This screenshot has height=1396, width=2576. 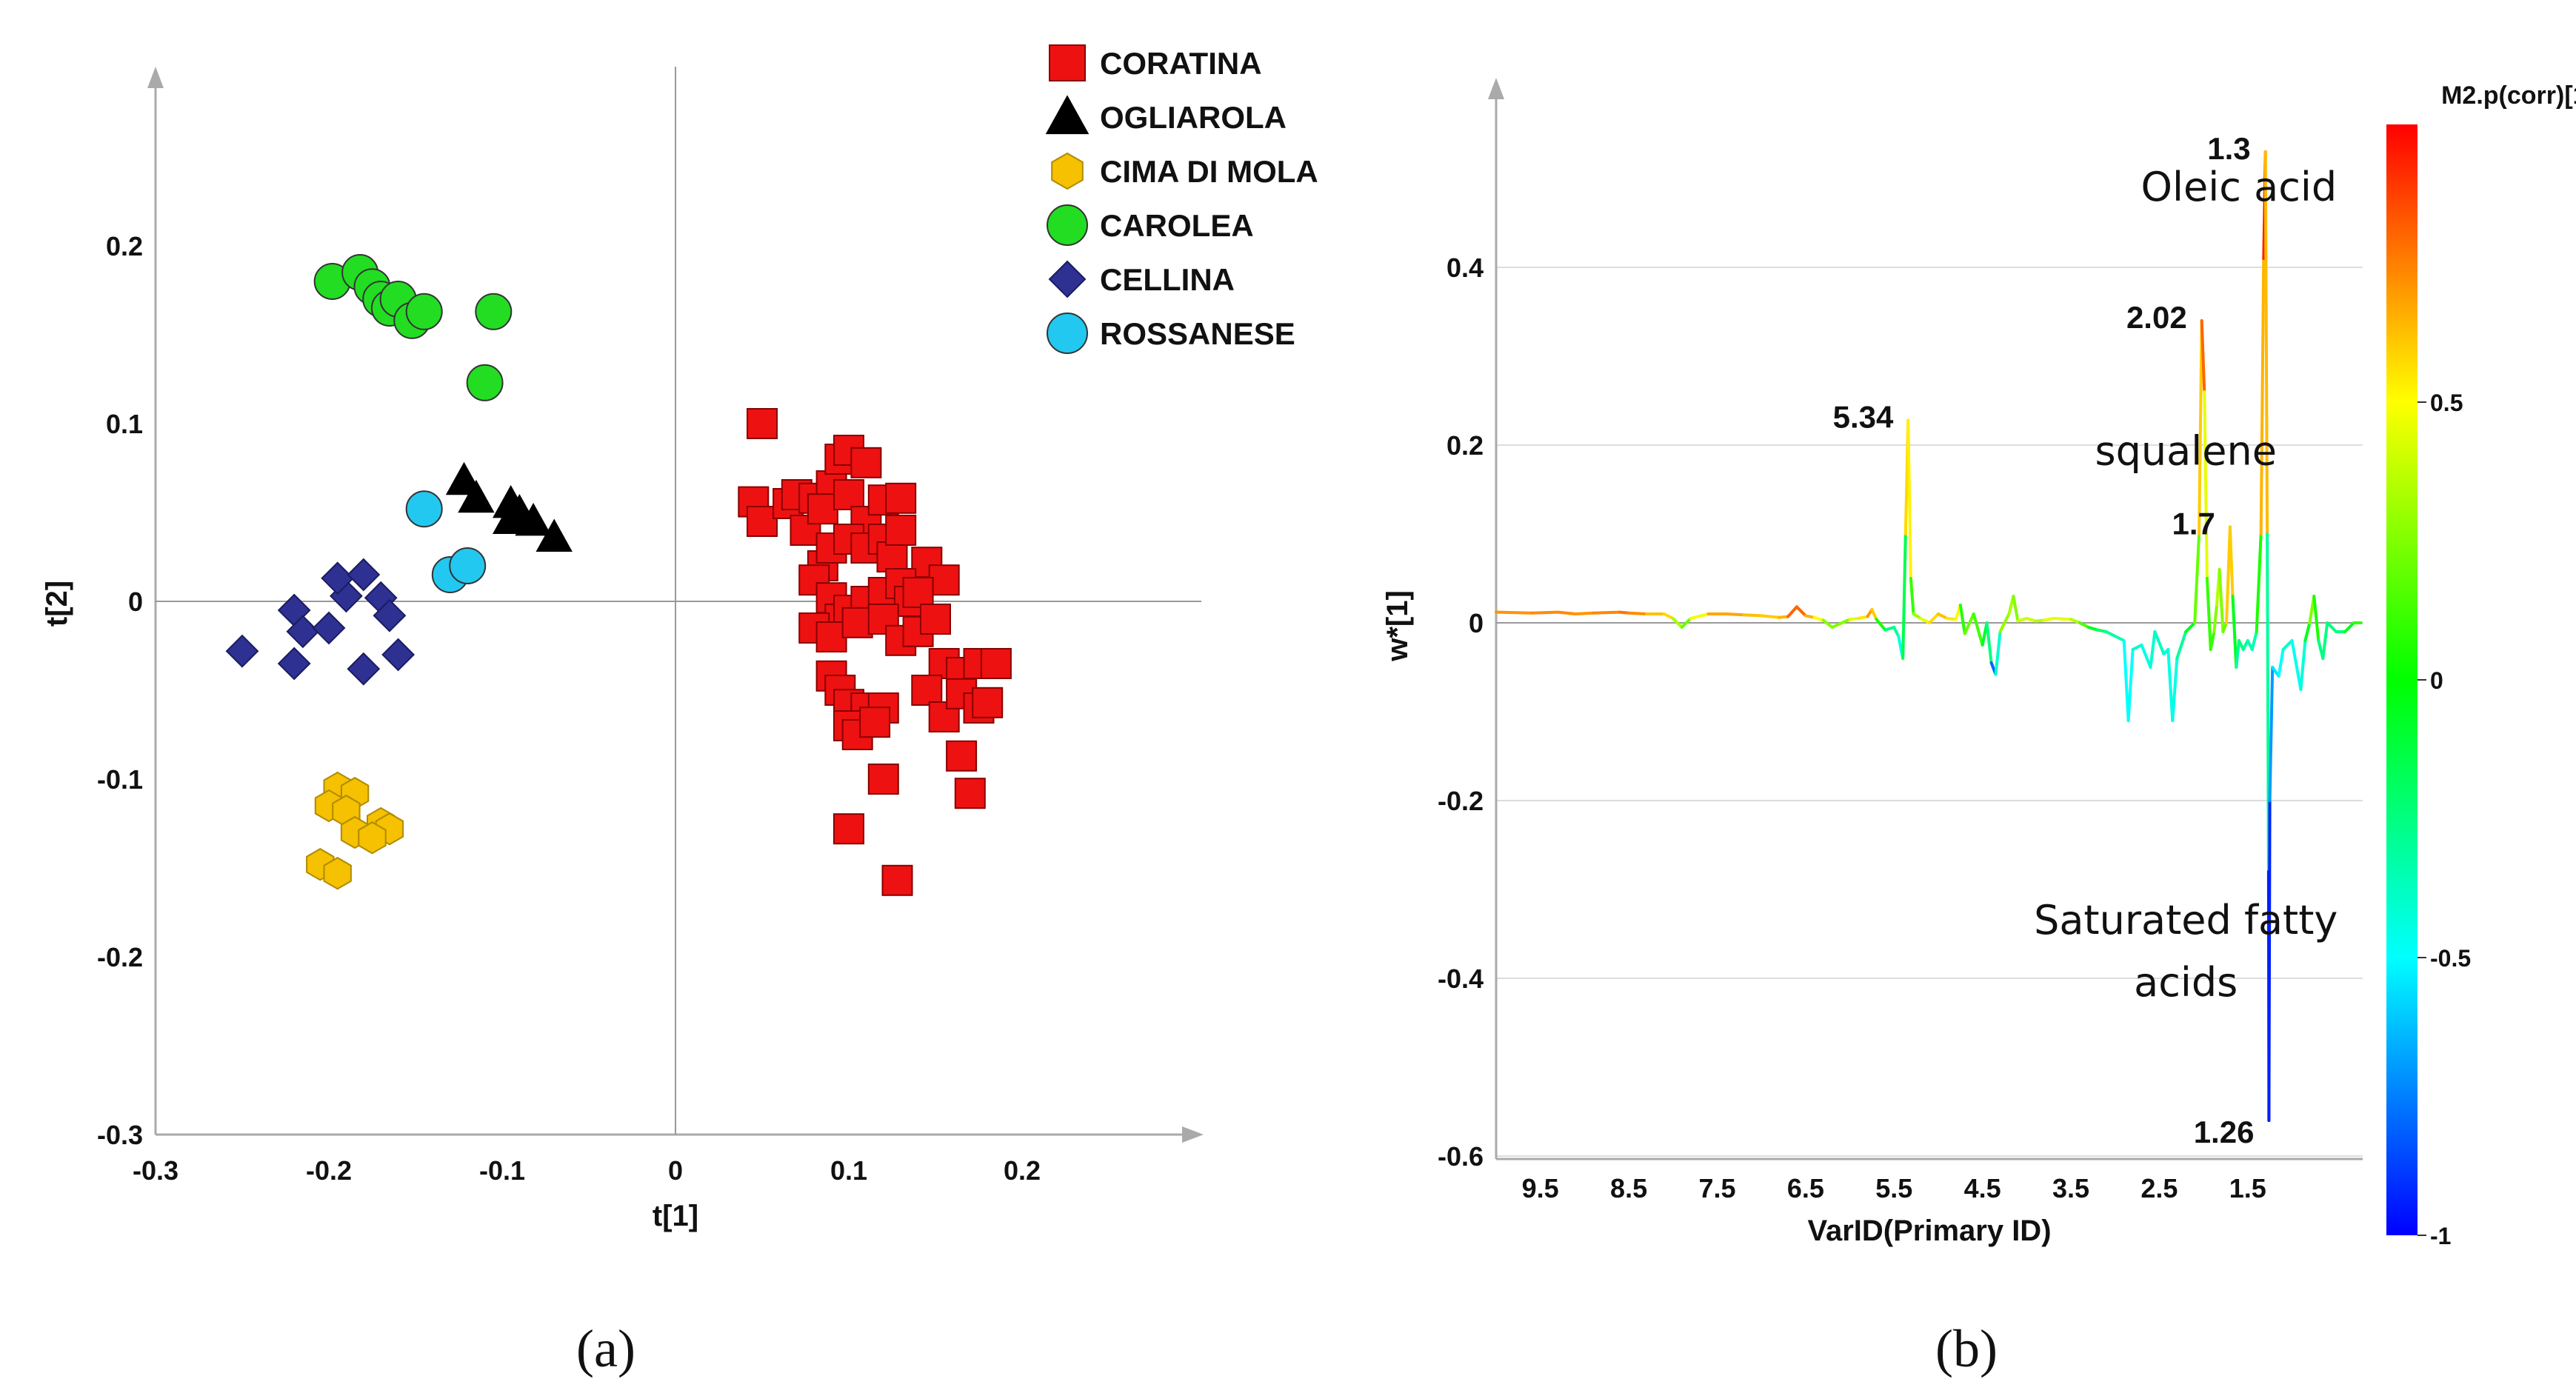 I want to click on b-x-tick-label: 5.5, so click(x=1893, y=1188).